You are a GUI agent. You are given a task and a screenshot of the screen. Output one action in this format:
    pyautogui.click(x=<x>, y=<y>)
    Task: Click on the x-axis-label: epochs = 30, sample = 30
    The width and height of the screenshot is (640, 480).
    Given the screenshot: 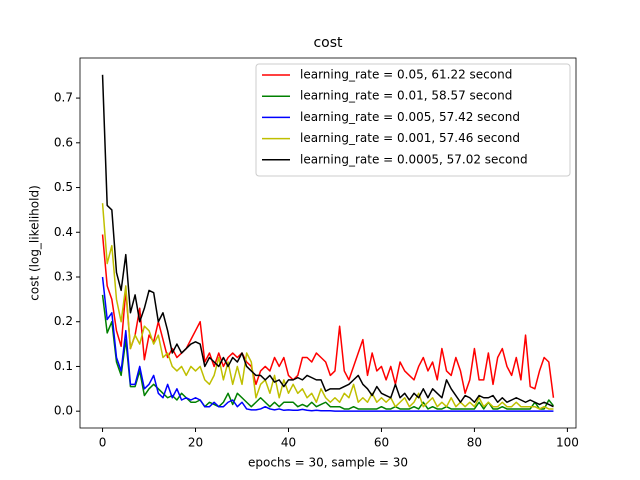 What is the action you would take?
    pyautogui.click(x=328, y=463)
    